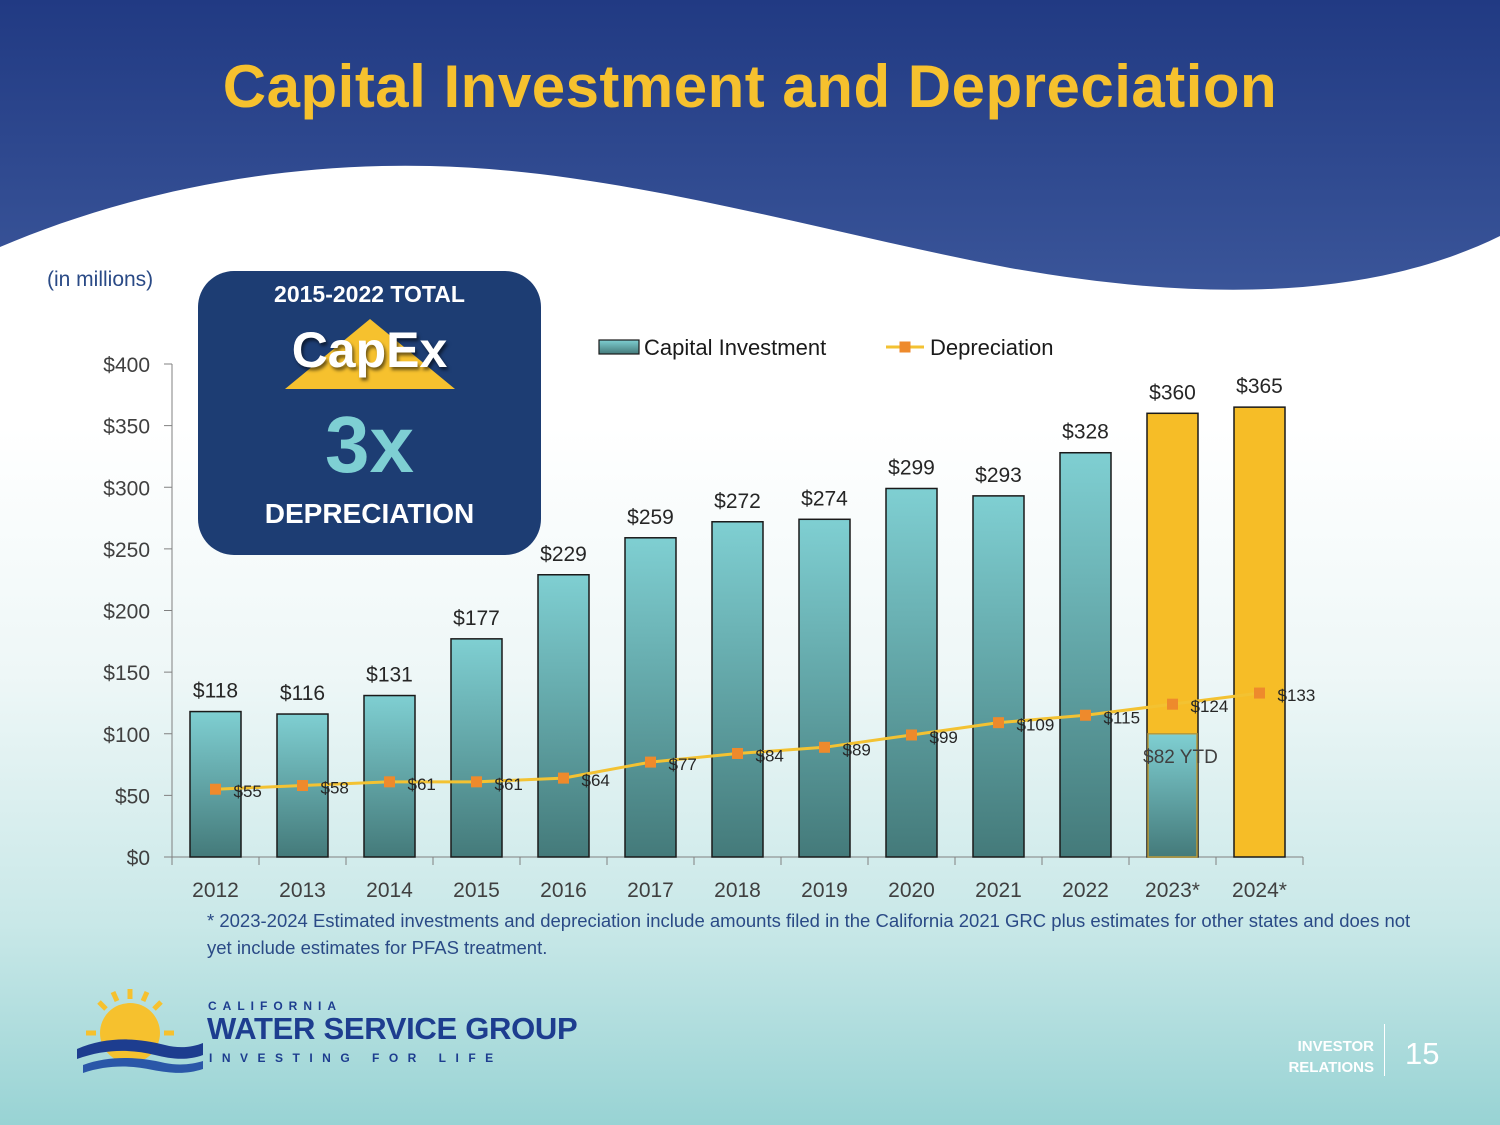 The image size is (1500, 1125). I want to click on logo-name: WATER SERVICE GROUP, so click(392, 1028).